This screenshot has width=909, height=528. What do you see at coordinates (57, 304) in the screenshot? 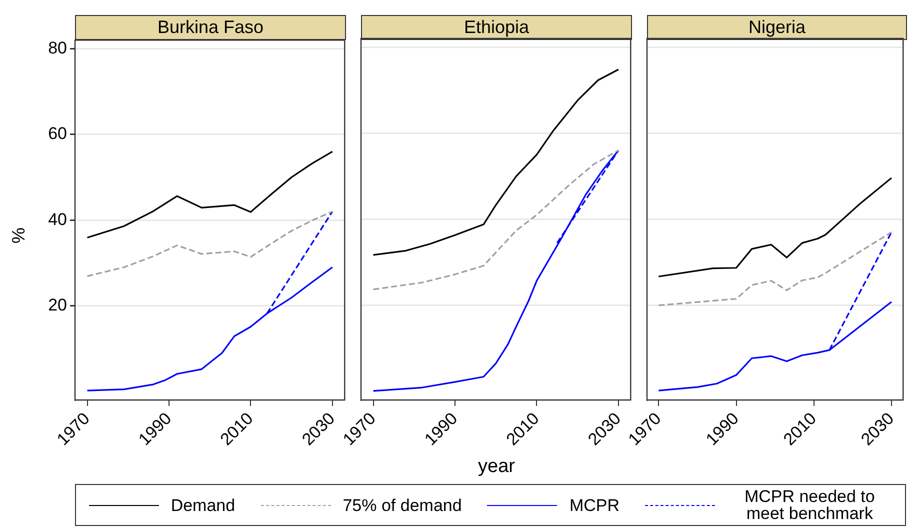
I see `y-tick-label: 20` at bounding box center [57, 304].